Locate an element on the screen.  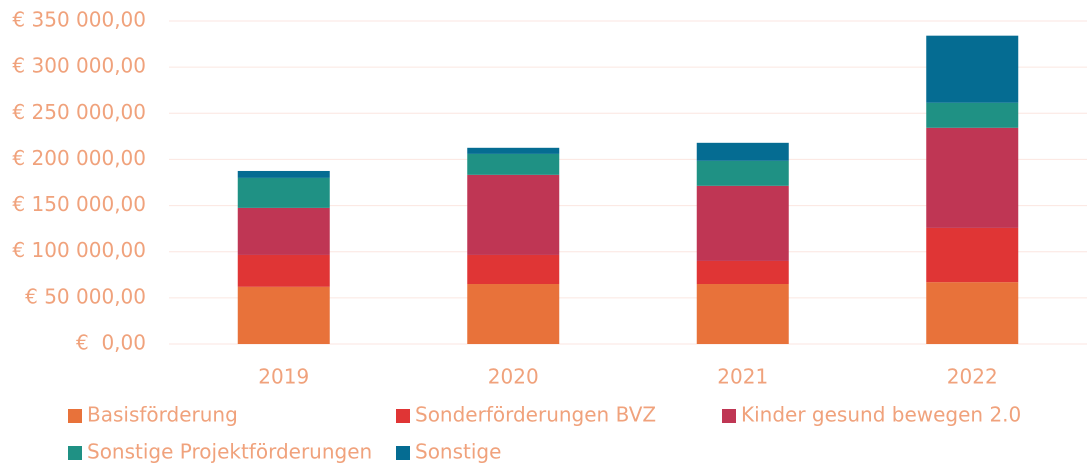
y-tick-label: € 150 000,00 is located at coordinates (79, 204).